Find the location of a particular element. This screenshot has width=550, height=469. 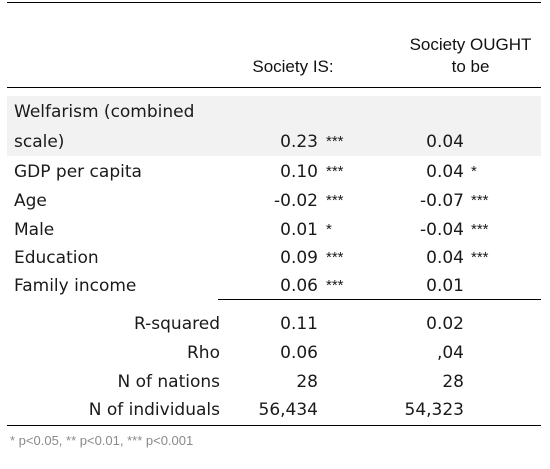

stats-label: N of individuals is located at coordinates (154, 410).